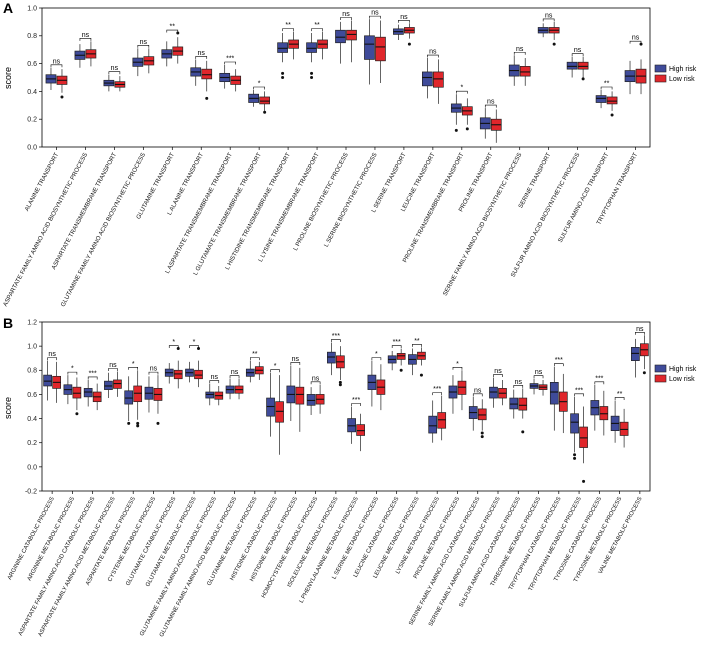  I want to click on y-tick-label: 0.8, so click(32, 371).